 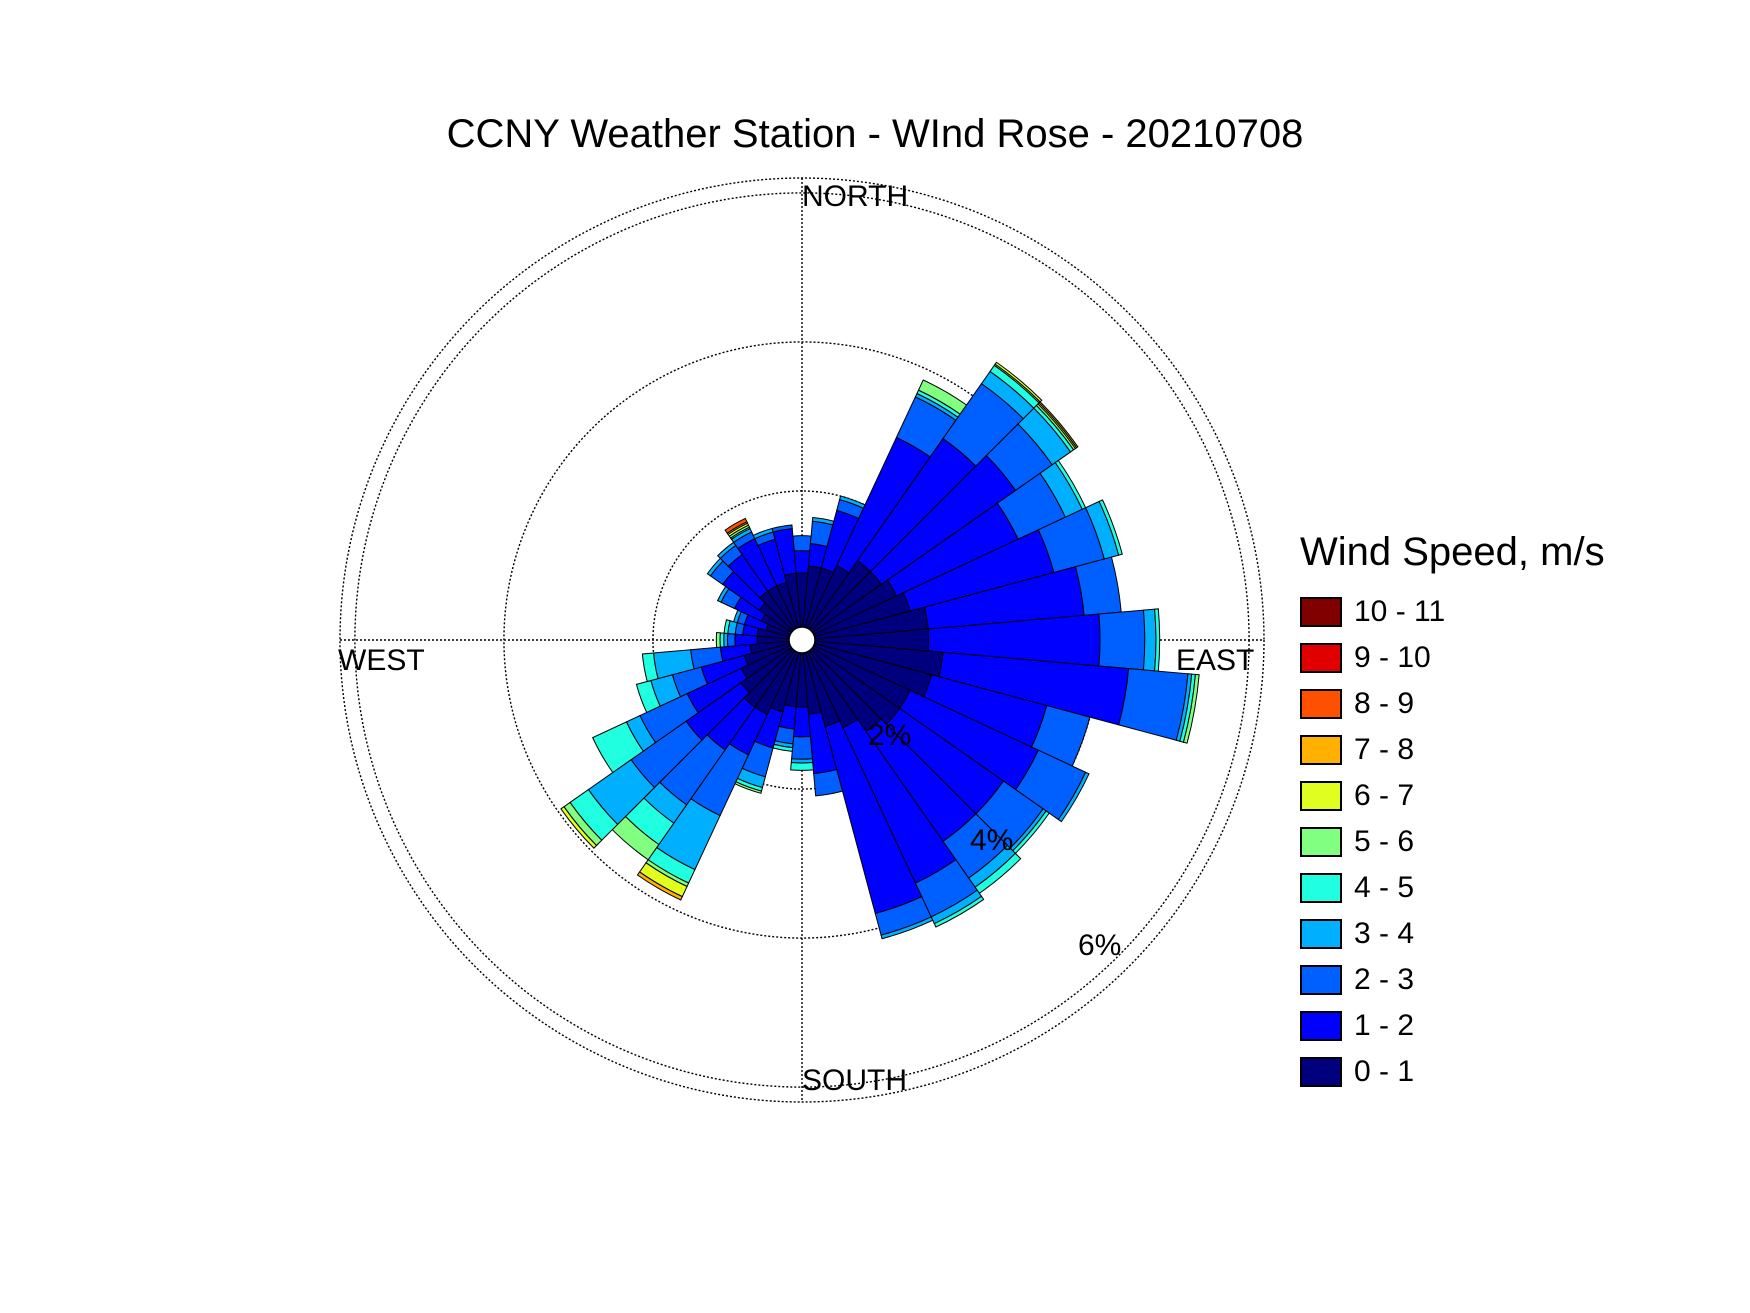 What do you see at coordinates (1400, 611) in the screenshot?
I see `legend-label: 10 - 11` at bounding box center [1400, 611].